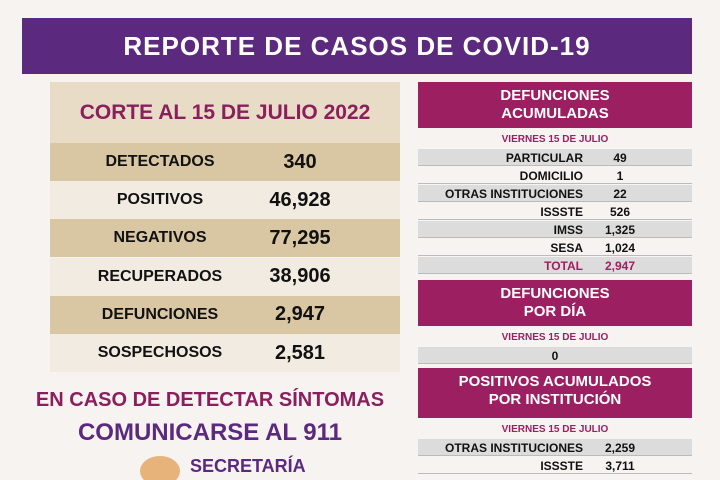  I want to click on summary-value: 2,947, so click(300, 314).